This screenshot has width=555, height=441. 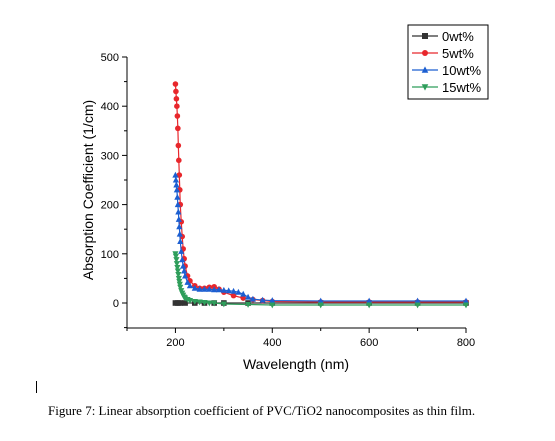 What do you see at coordinates (461, 87) in the screenshot?
I see `legend-label: 15wt%` at bounding box center [461, 87].